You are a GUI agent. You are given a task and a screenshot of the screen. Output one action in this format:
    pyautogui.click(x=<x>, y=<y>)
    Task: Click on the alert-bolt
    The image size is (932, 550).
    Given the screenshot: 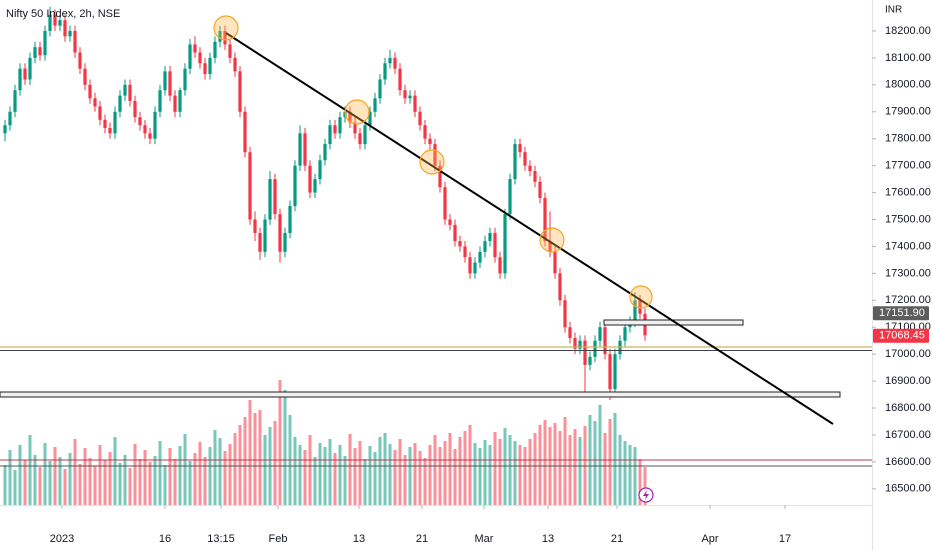 What is the action you would take?
    pyautogui.click(x=646, y=495)
    